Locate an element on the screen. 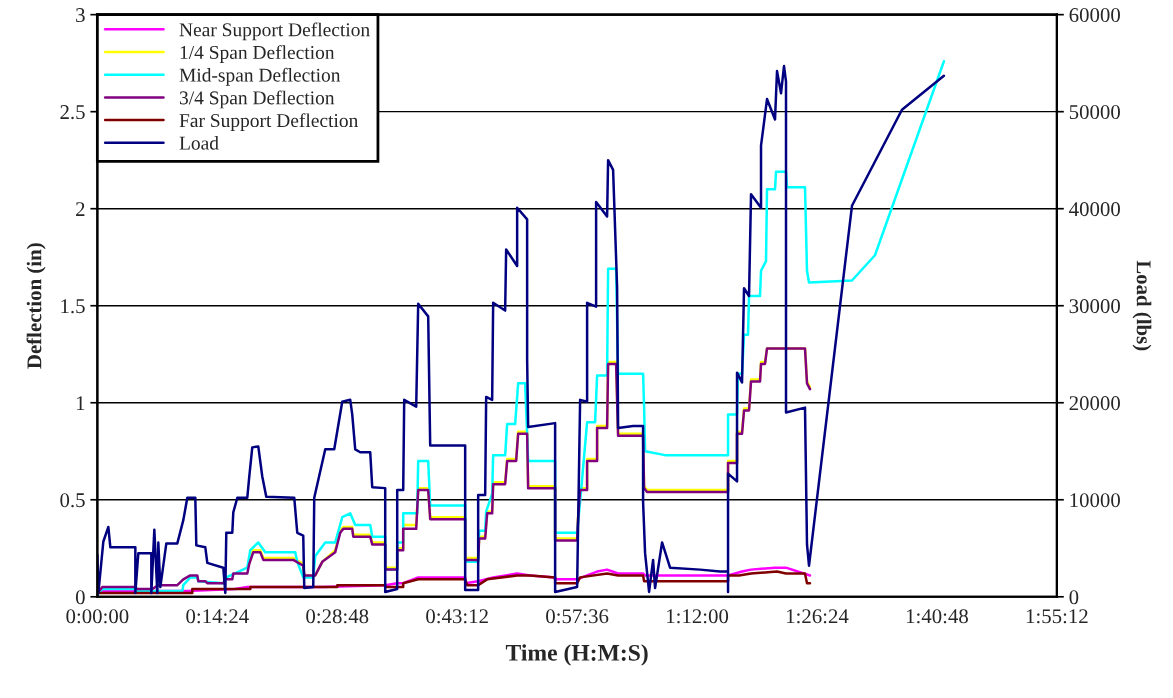 The image size is (1173, 698). x-tick-label: 0:00:00 is located at coordinates (97, 616).